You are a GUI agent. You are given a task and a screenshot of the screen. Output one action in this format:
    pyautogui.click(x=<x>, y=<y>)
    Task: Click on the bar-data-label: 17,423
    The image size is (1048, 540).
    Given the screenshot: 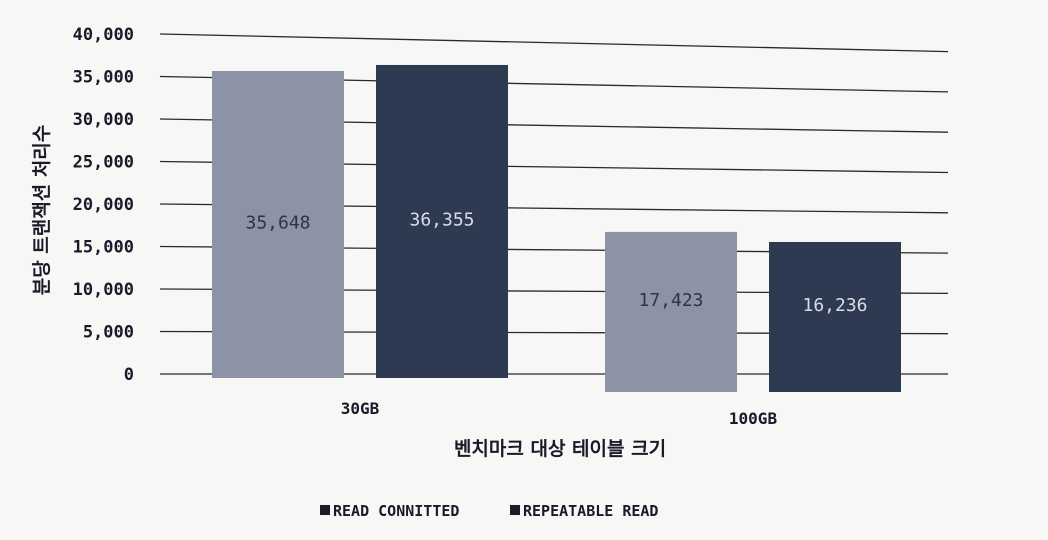 What is the action you would take?
    pyautogui.click(x=670, y=300)
    